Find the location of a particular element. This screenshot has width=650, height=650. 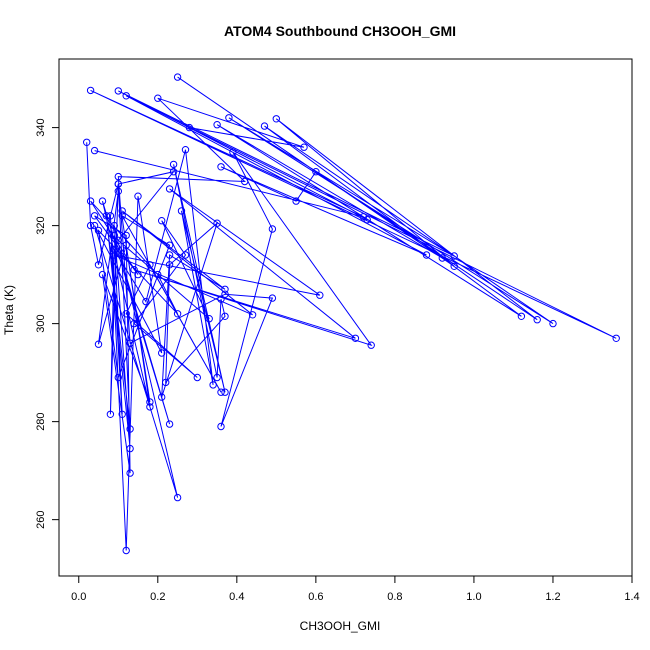

y-axis-label: Theta (K) is located at coordinates (9, 310).